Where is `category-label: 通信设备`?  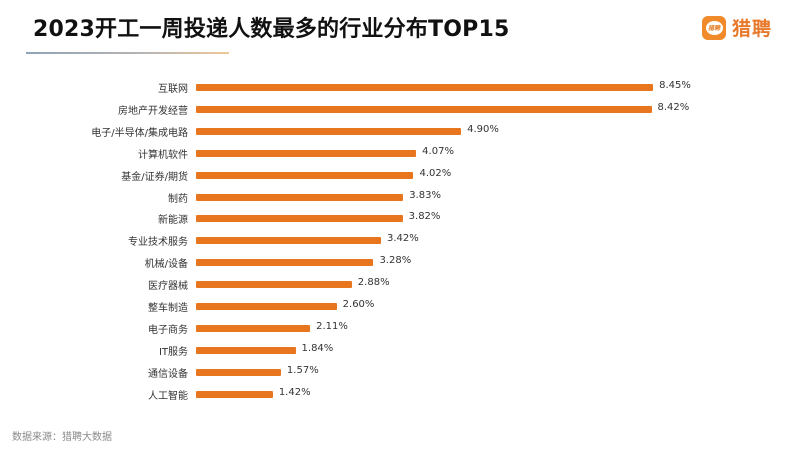 category-label: 通信设备 is located at coordinates (168, 374).